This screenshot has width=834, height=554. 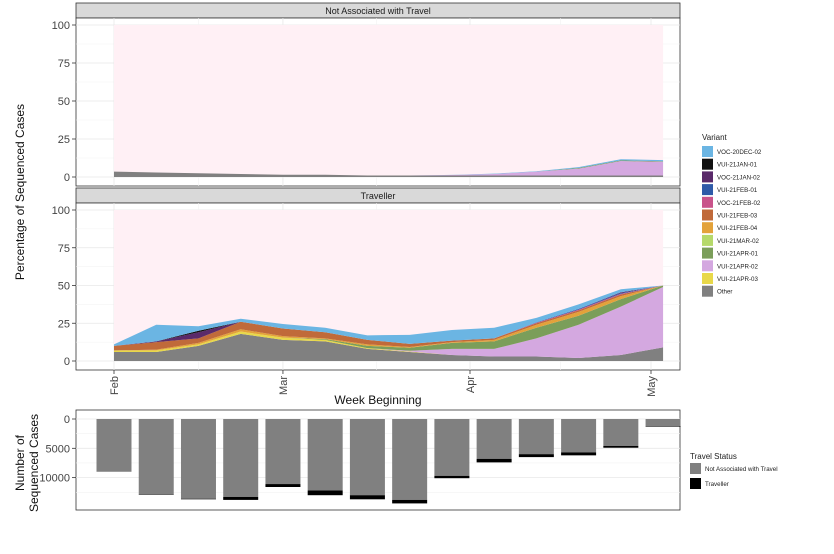 I want to click on y-axis-title: Percentage of Sequenced Cases, so click(x=20, y=192).